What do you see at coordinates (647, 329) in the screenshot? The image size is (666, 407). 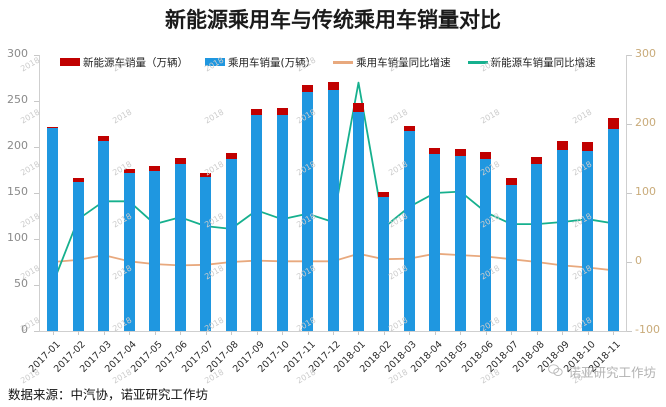 I see `y-tick-label-right: -100` at bounding box center [647, 329].